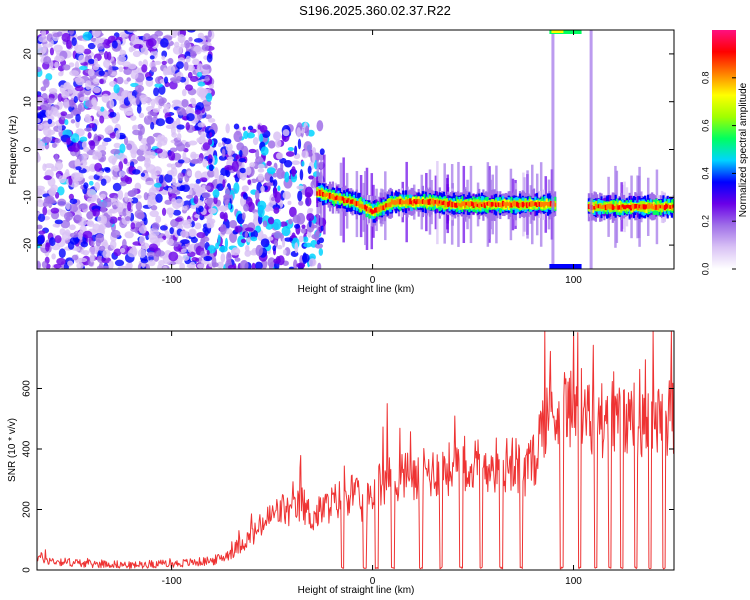  I want to click on spectrogram-y-label: Frequency (Hz), so click(13, 150).